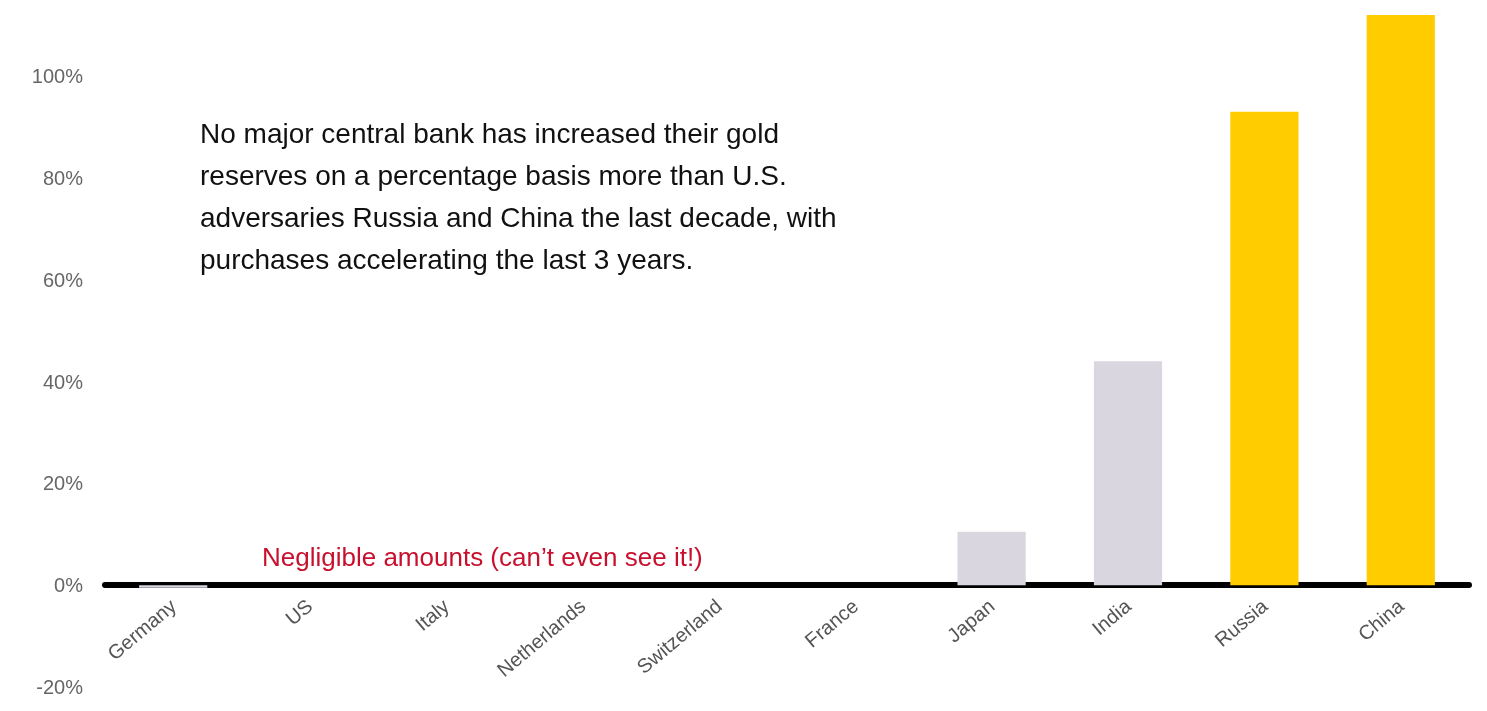  What do you see at coordinates (63, 177) in the screenshot?
I see `y-tick-label: 80%` at bounding box center [63, 177].